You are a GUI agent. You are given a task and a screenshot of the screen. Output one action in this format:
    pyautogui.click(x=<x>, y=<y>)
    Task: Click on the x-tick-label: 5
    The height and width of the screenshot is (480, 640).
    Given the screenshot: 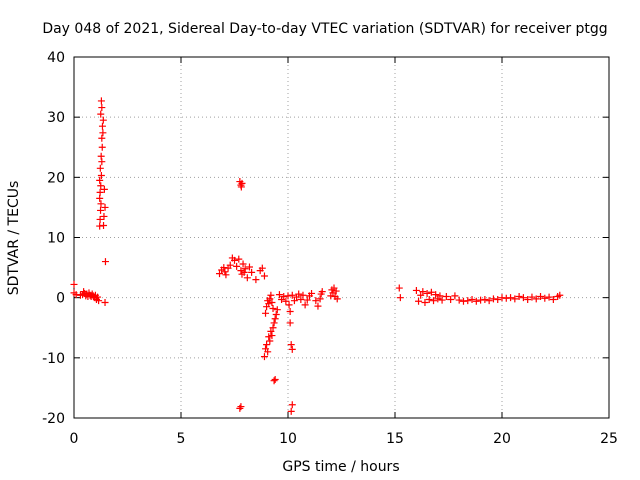 What is the action you would take?
    pyautogui.click(x=181, y=439)
    